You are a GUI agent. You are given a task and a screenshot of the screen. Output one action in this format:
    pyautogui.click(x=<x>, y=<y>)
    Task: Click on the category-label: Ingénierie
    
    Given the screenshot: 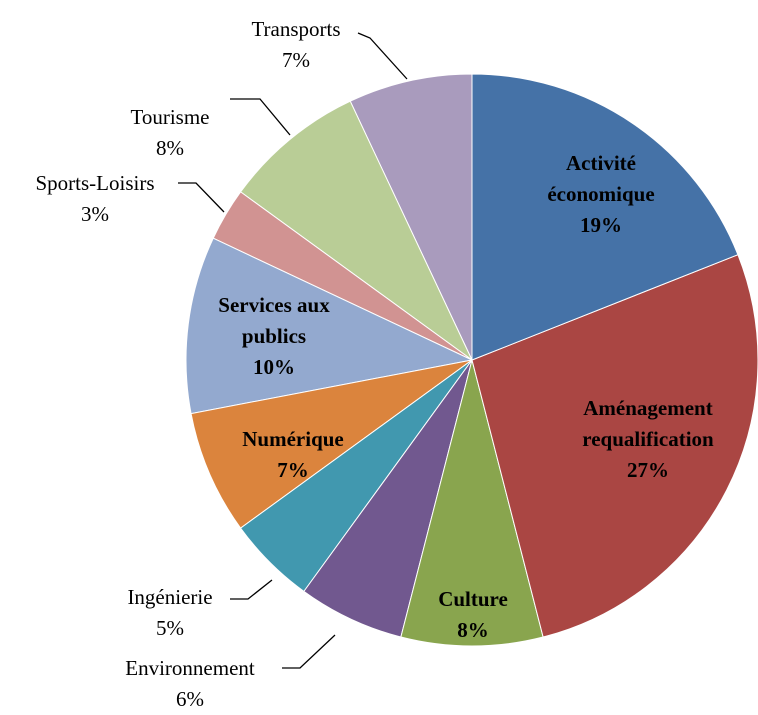 What is the action you would take?
    pyautogui.click(x=170, y=597)
    